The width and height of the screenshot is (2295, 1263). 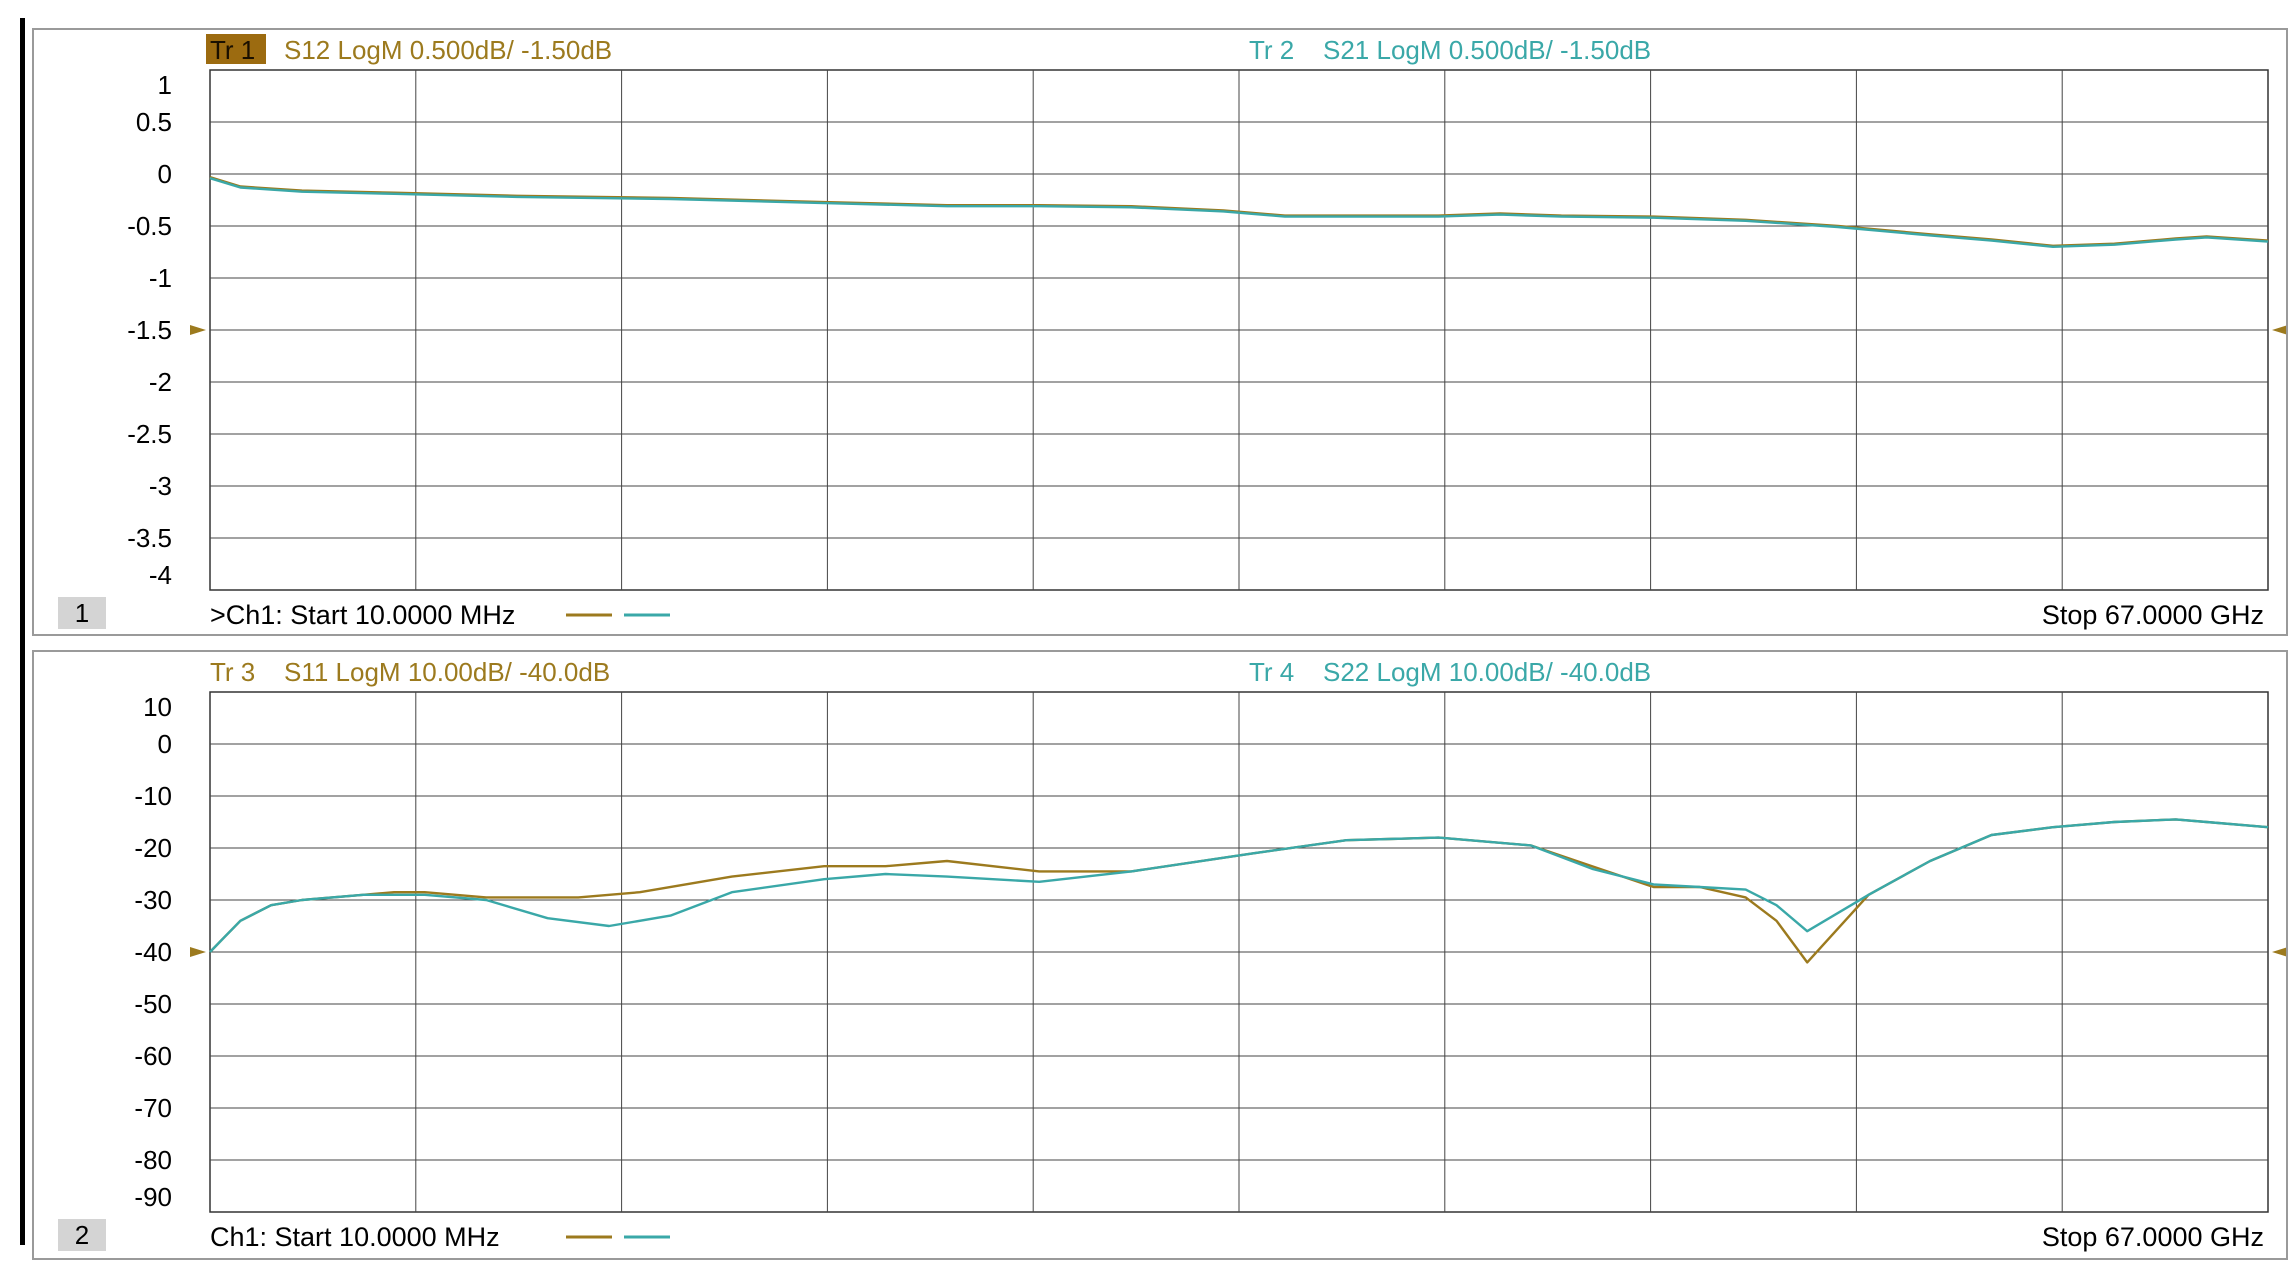 What do you see at coordinates (160, 486) in the screenshot?
I see `y-tick-label: -3` at bounding box center [160, 486].